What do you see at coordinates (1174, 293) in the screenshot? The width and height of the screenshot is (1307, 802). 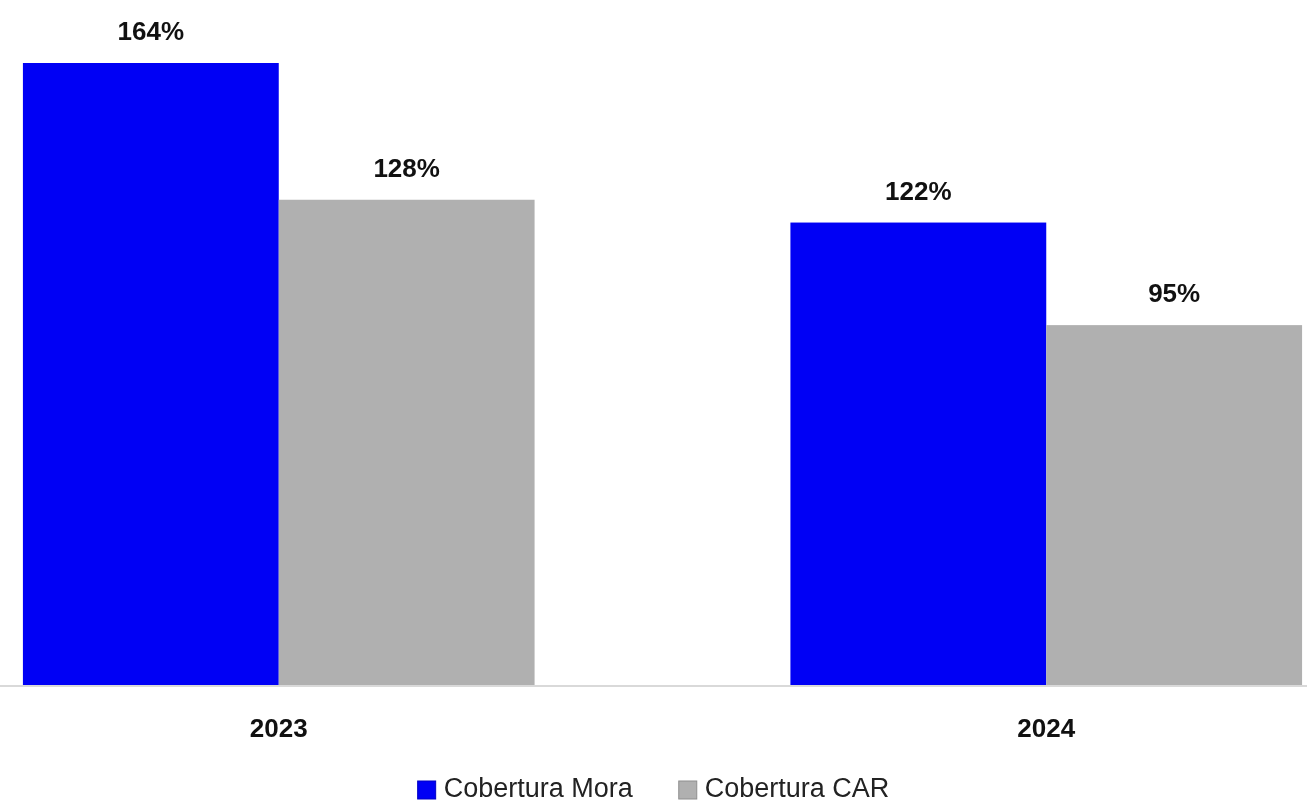 I see `data-label: 95%` at bounding box center [1174, 293].